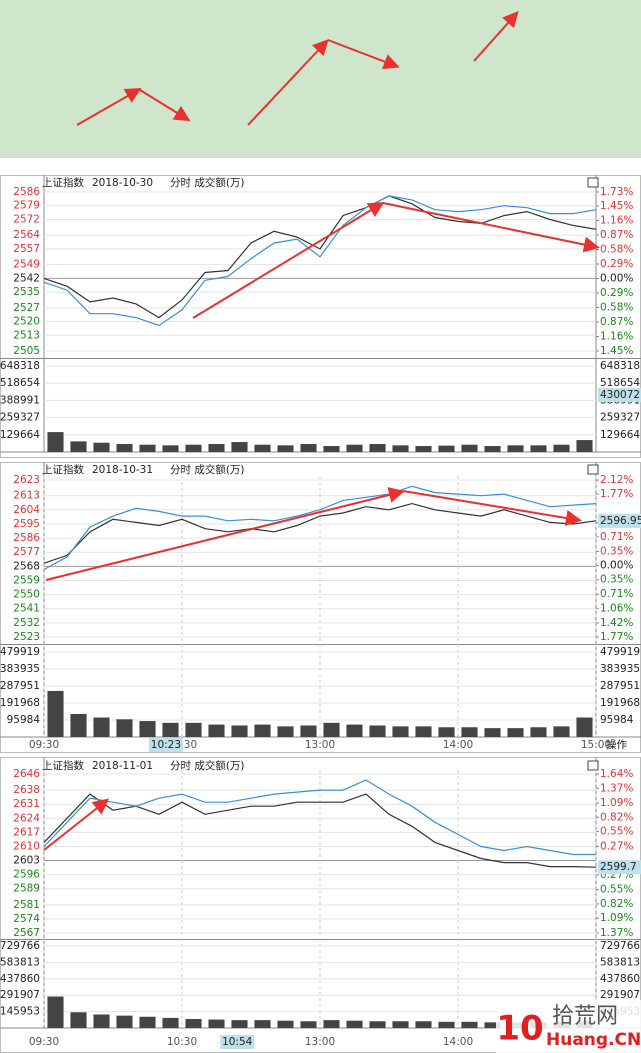 Image resolution: width=641 pixels, height=1053 pixels. What do you see at coordinates (20, 962) in the screenshot?
I see `volume-tick-label: 583813` at bounding box center [20, 962].